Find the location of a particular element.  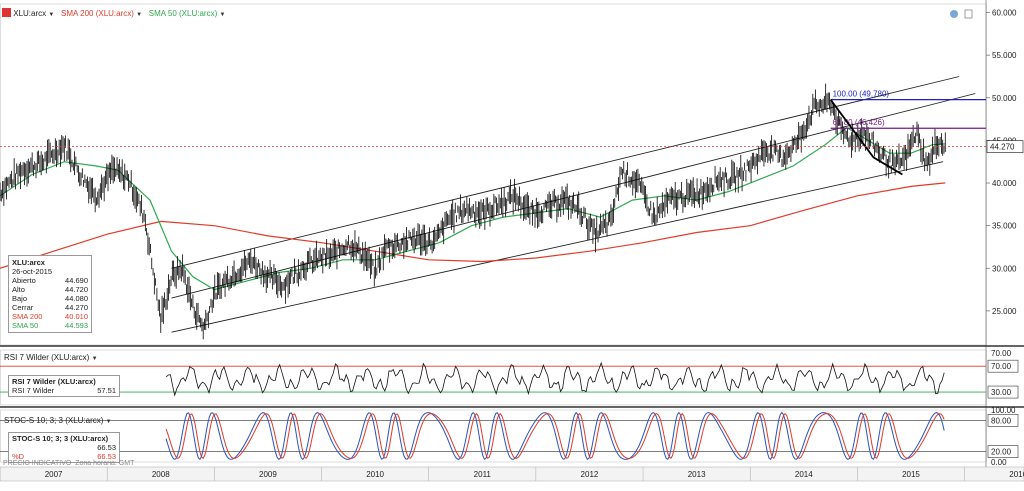

fib-label: 100.00 (49.780) is located at coordinates (861, 94).